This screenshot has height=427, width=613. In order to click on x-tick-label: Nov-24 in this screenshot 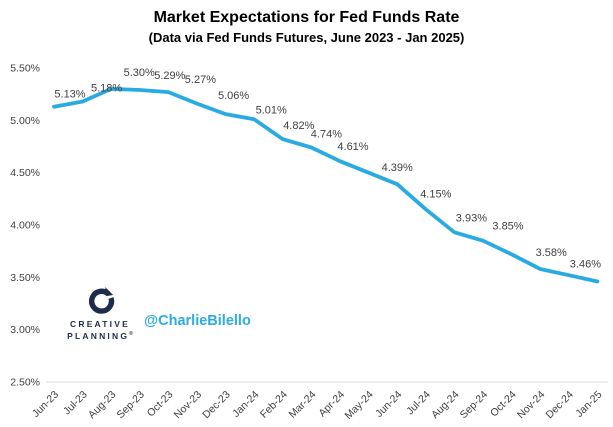, I will do `click(531, 405)`.